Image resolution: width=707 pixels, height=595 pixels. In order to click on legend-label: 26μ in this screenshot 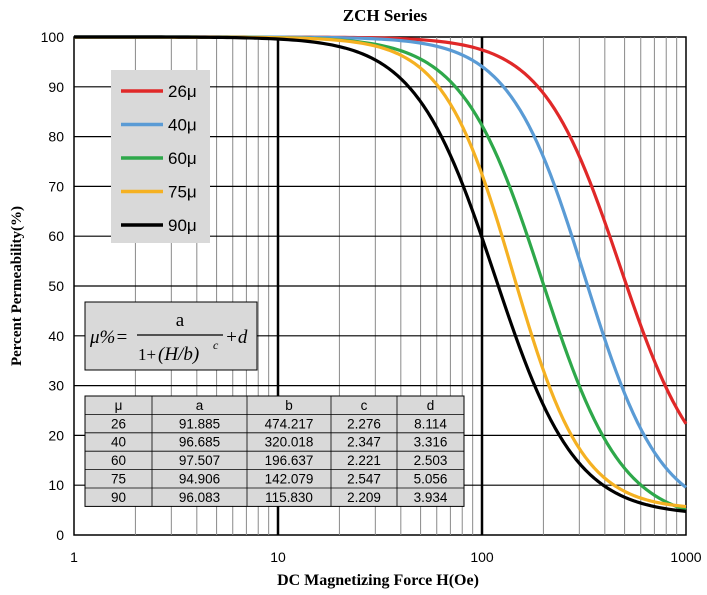, I will do `click(182, 91)`.